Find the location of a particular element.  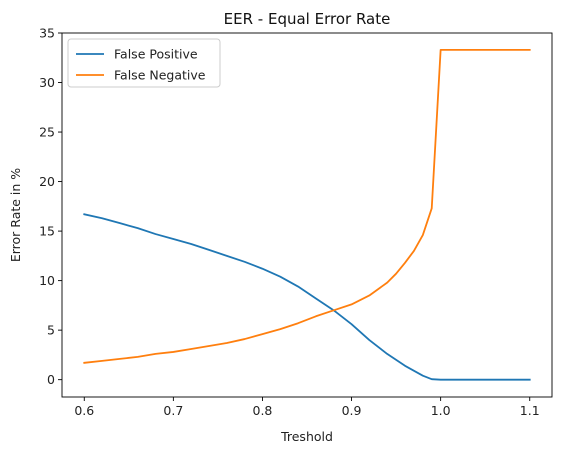

legend-label: False Negative is located at coordinates (160, 75).